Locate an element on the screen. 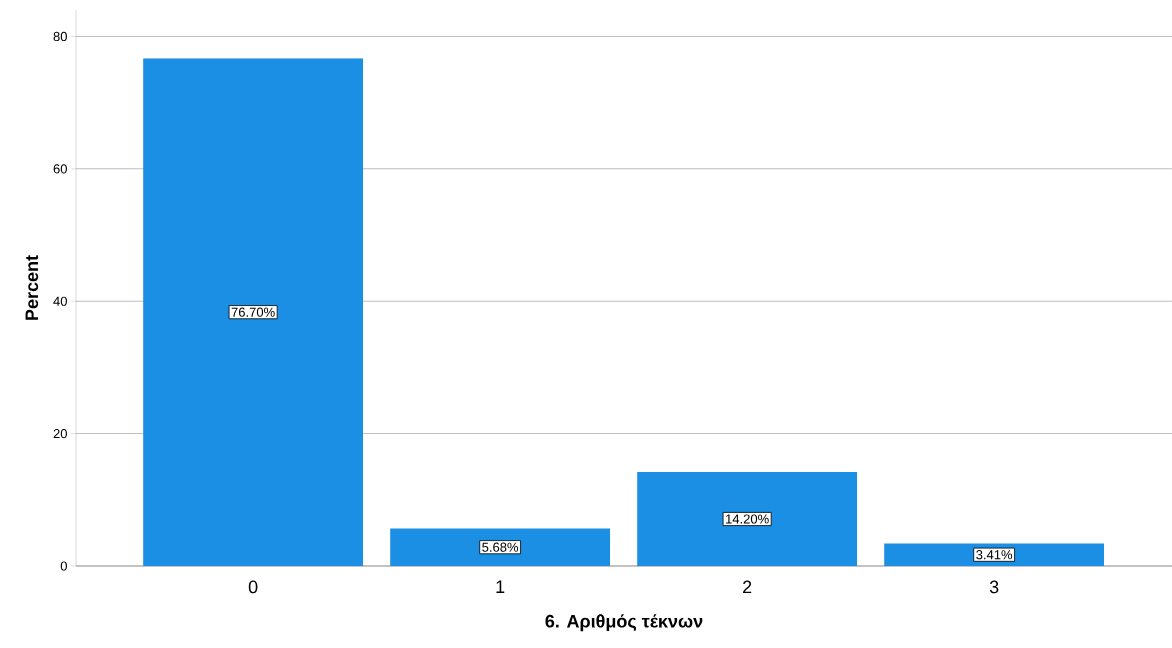 This screenshot has width=1172, height=648. y-axis-title: Percent is located at coordinates (32, 287).